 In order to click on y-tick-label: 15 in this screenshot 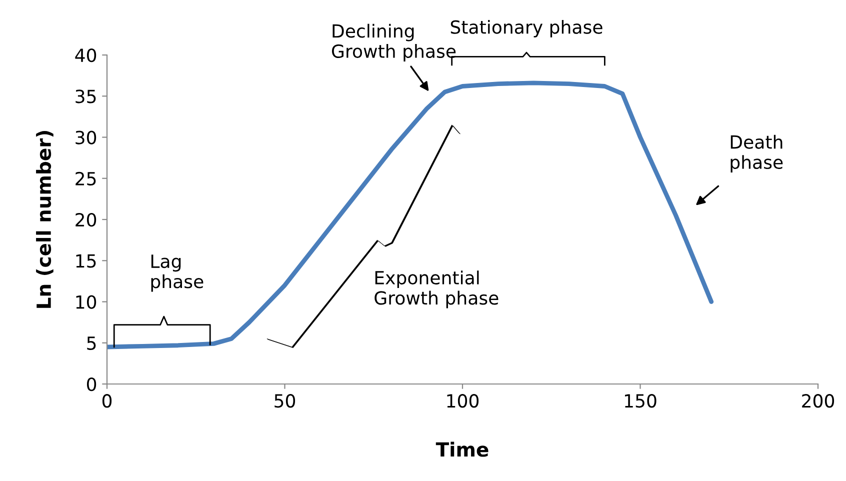, I will do `click(86, 261)`.